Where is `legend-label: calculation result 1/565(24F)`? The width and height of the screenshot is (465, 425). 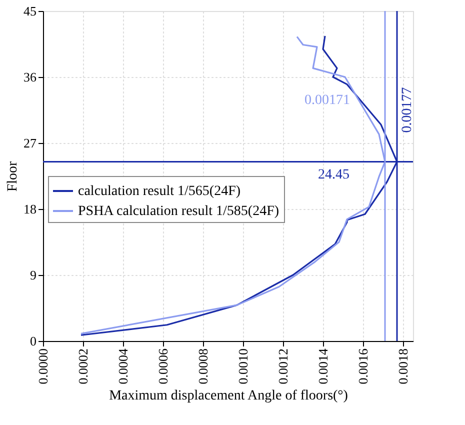 legend-label: calculation result 1/565(24F) is located at coordinates (159, 191).